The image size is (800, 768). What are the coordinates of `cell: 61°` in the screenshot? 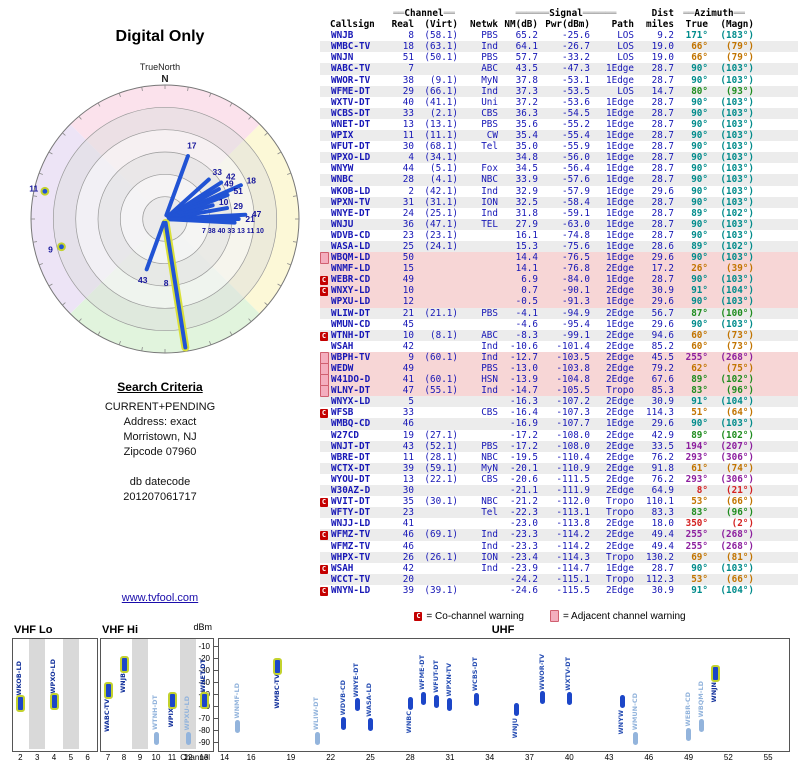 It's located at (699, 468).